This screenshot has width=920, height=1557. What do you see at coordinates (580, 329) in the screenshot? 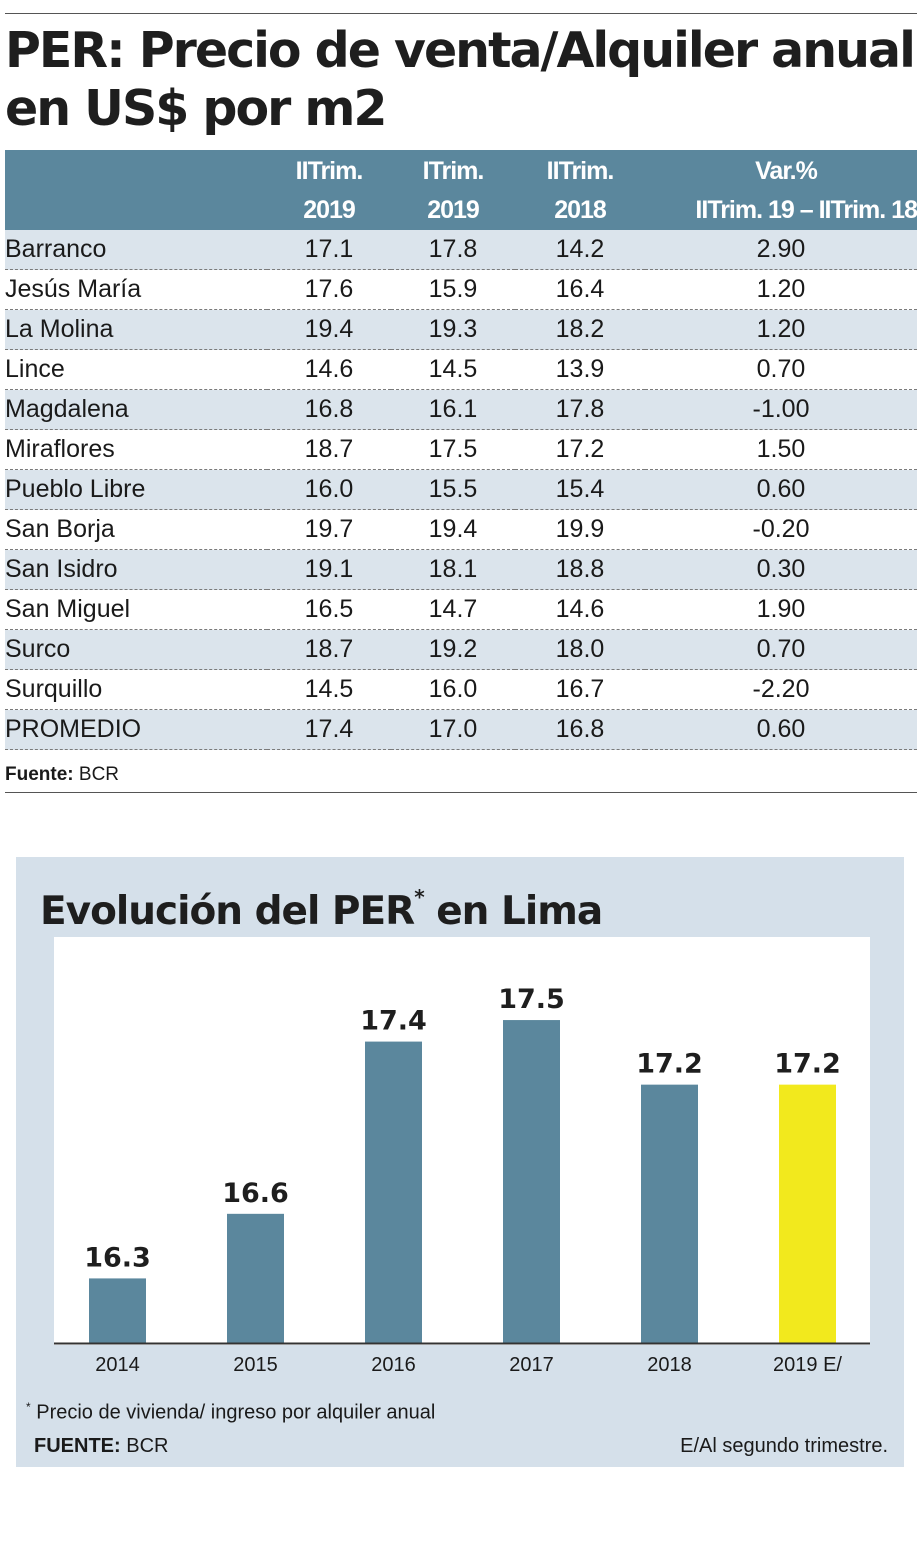
I see `iitrim-2018-cell: 18.2` at bounding box center [580, 329].